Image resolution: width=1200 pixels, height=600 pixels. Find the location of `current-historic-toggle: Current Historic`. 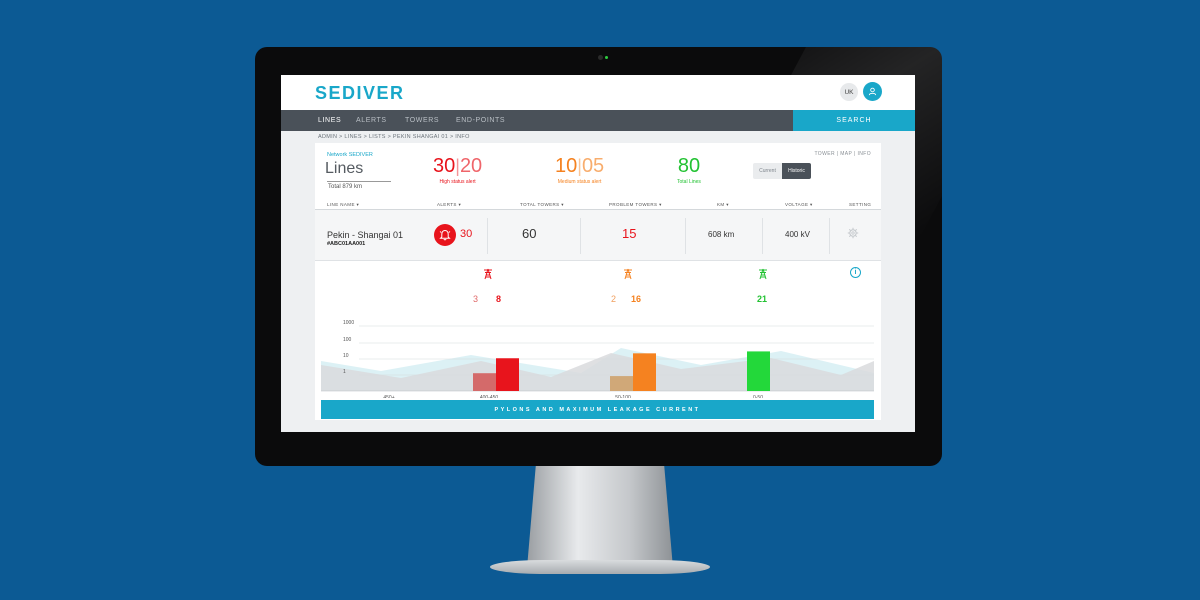

current-historic-toggle: Current Historic is located at coordinates (782, 171).